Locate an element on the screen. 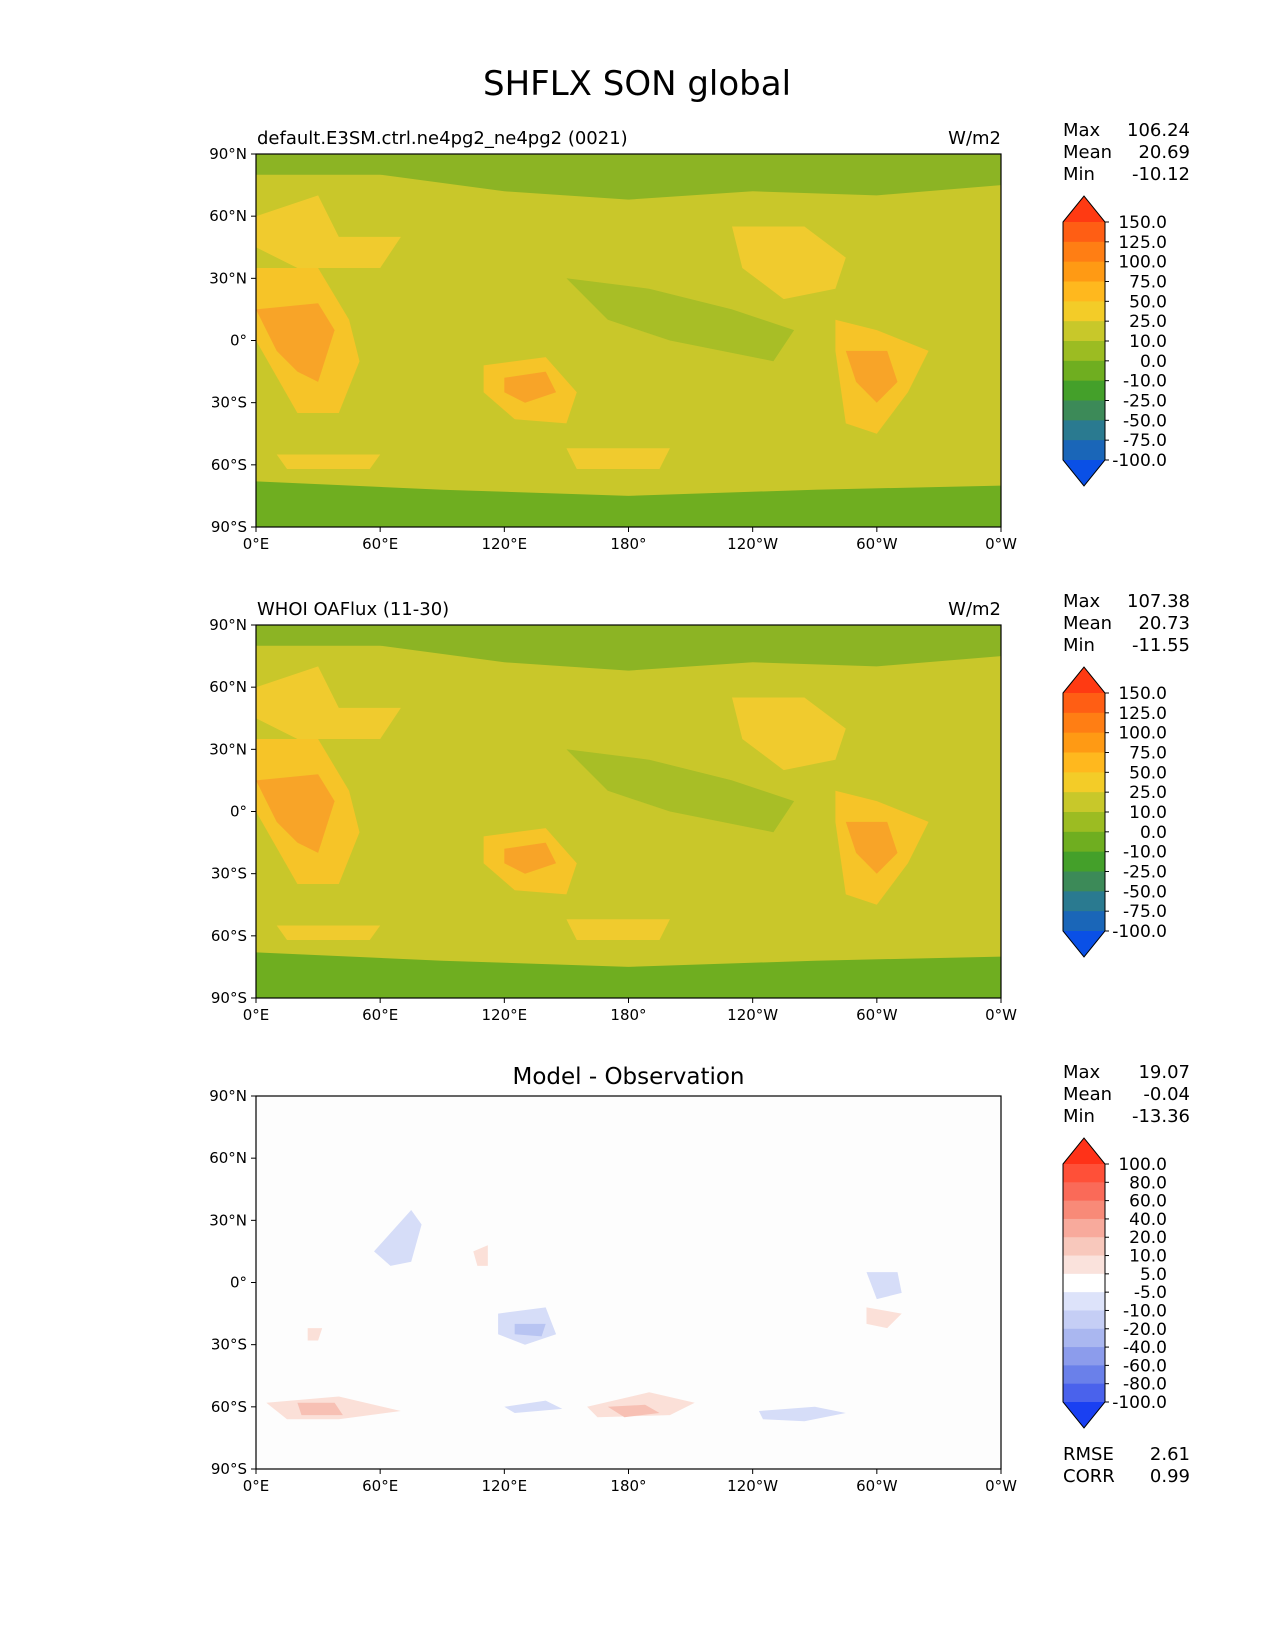 This screenshot has height=1650, width=1275. colorbar-label: 40.0 is located at coordinates (1148, 1220).